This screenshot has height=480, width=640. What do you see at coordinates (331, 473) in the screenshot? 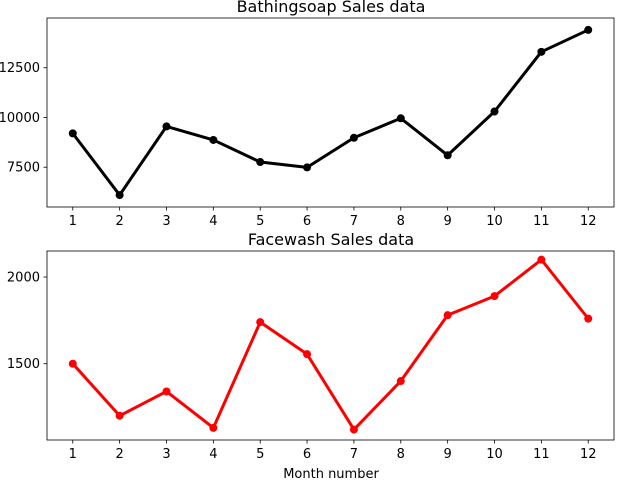
I see `x-axis-label: Month number` at bounding box center [331, 473].